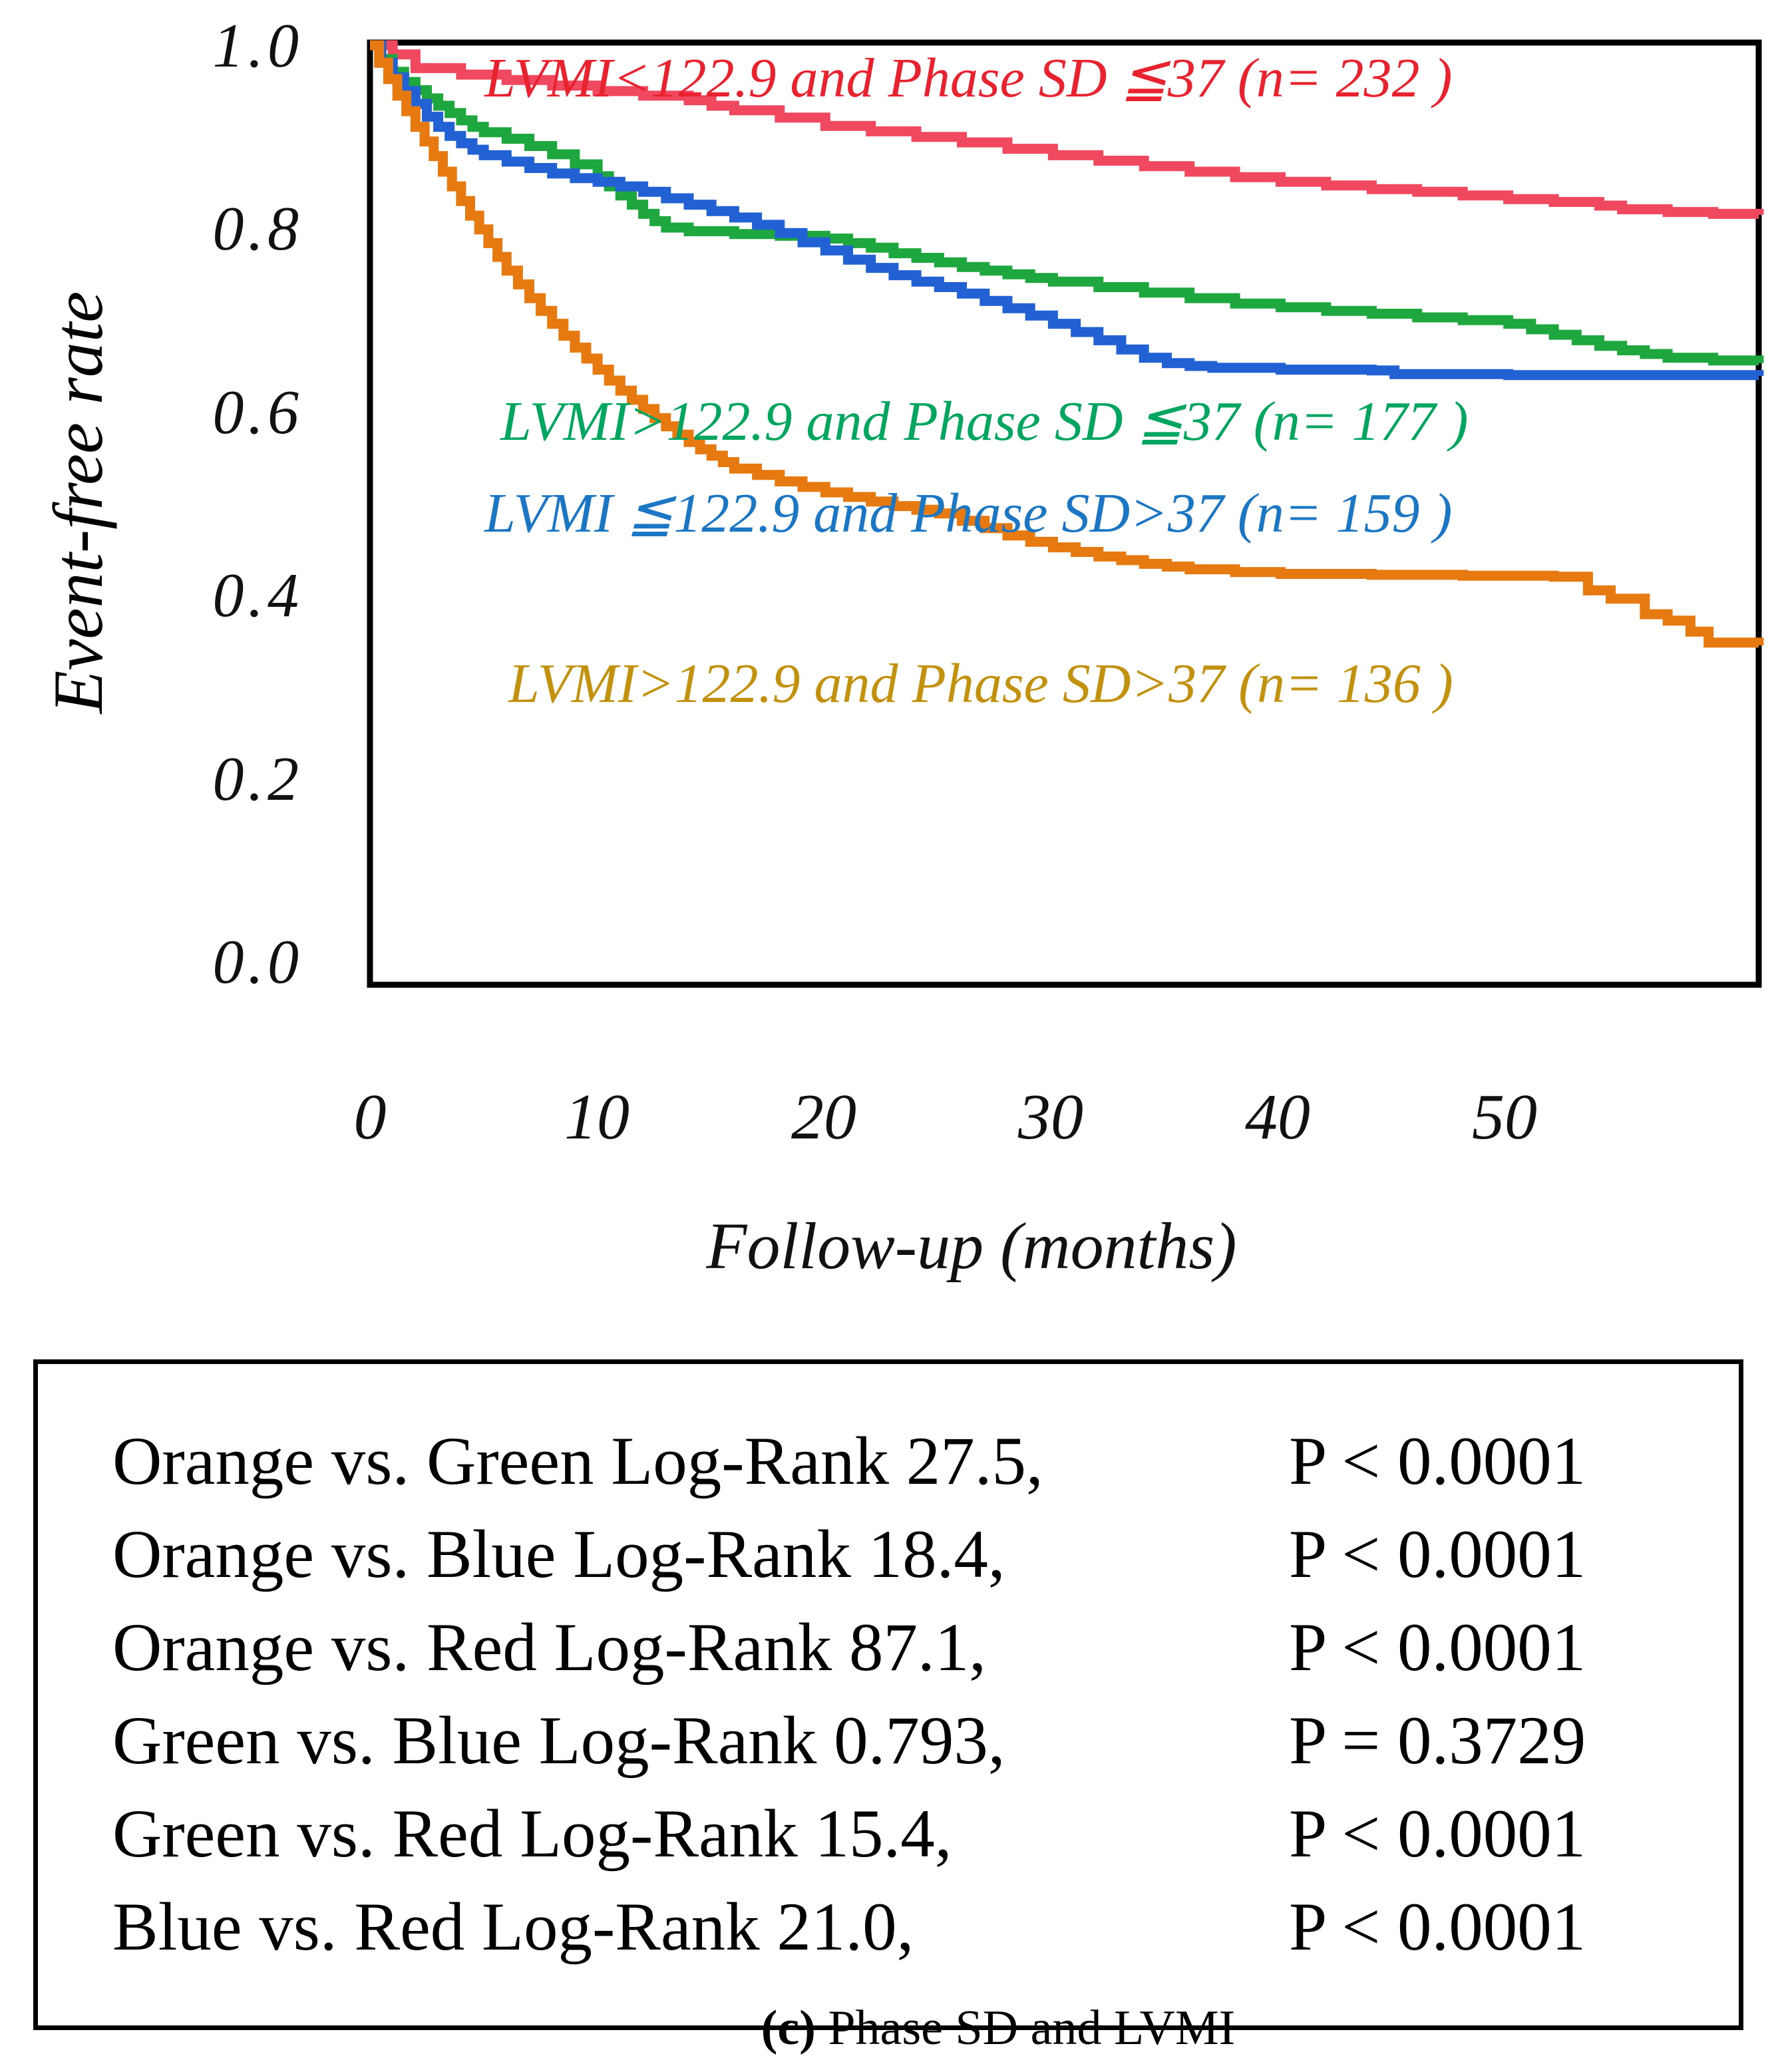 The image size is (1778, 2072). I want to click on figure-caption: (c) Phase SD and LVMI, so click(999, 2028).